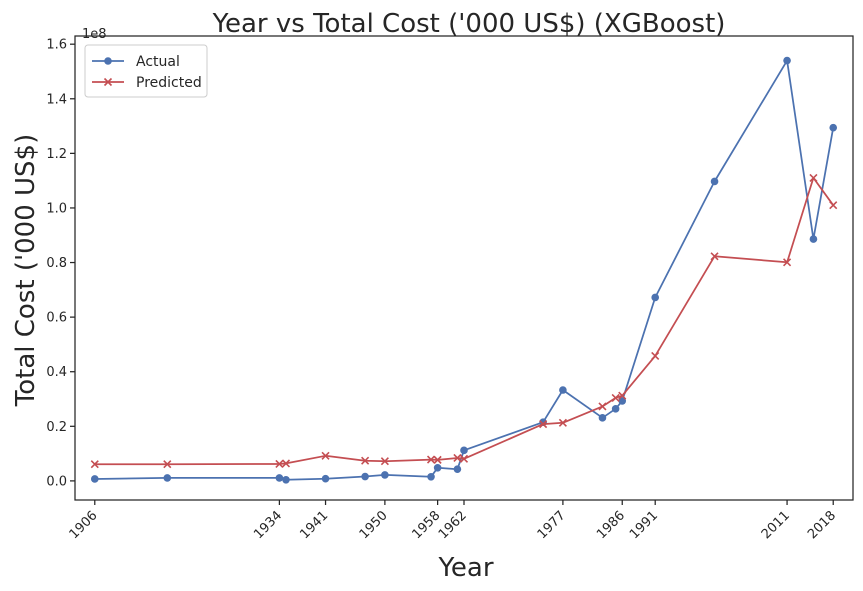 This screenshot has height=591, width=863. I want to click on legend-predicted-label: Predicted, so click(169, 83).